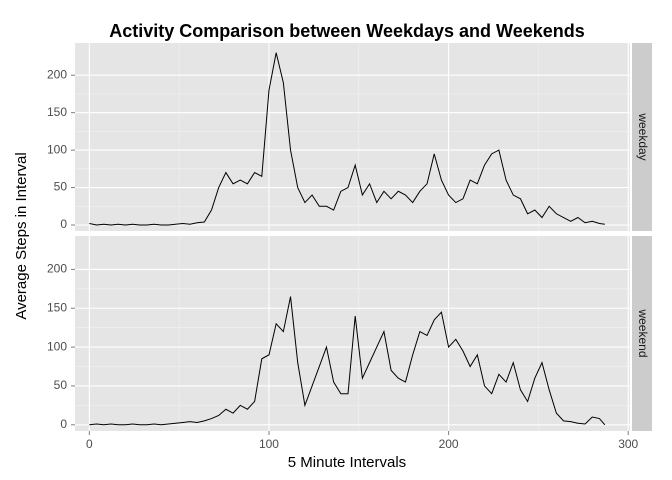 This screenshot has width=672, height=480. Describe the element at coordinates (269, 444) in the screenshot. I see `x-tick-label: 100` at that location.